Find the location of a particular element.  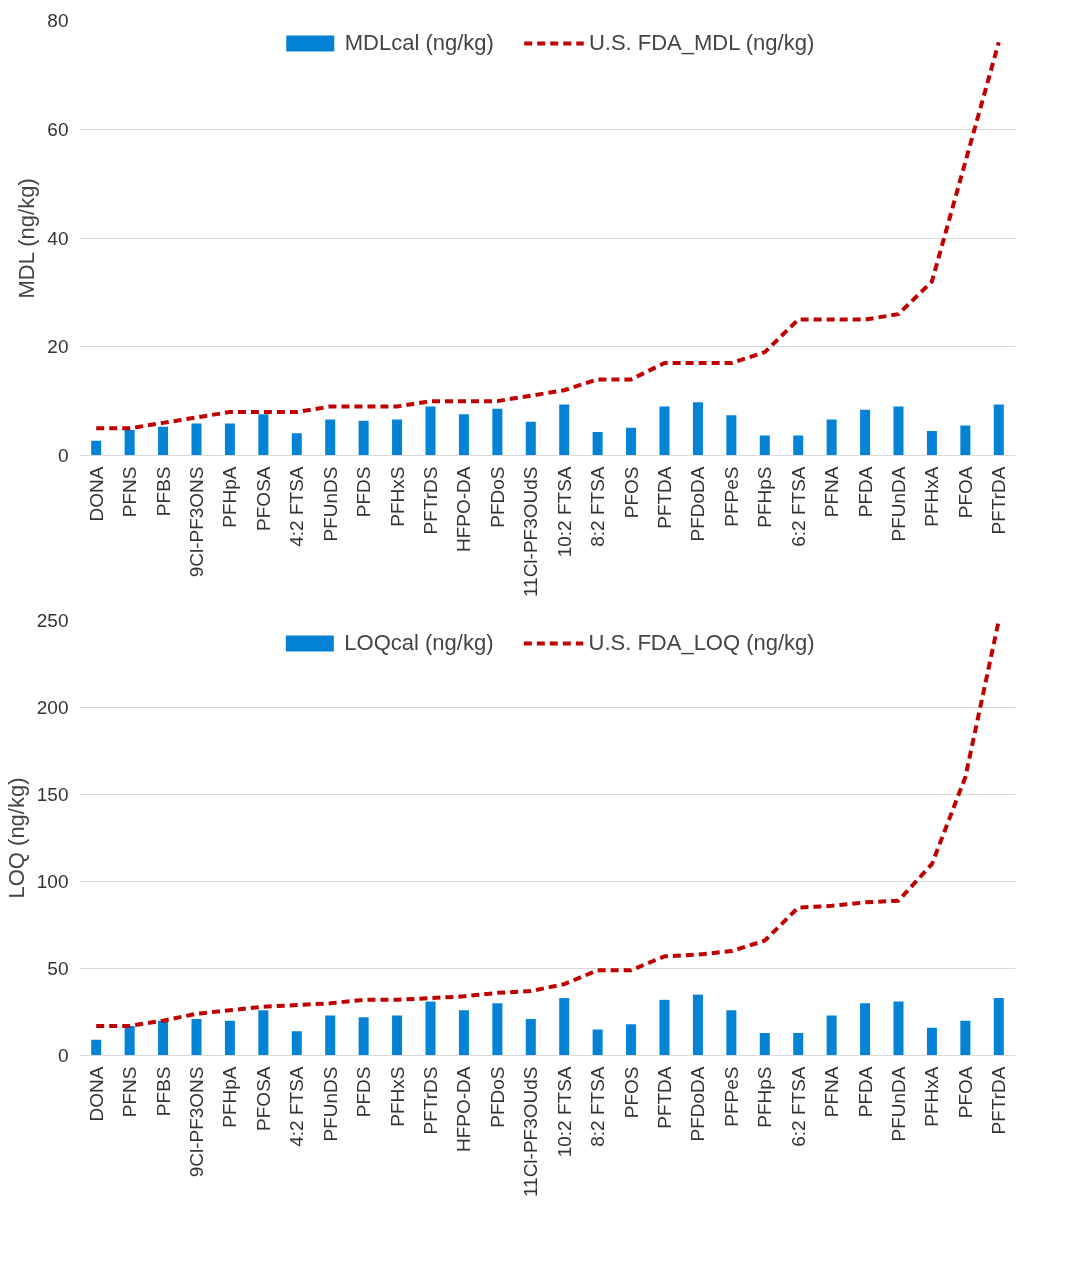

x-tick-label: PFOA is located at coordinates (965, 492).